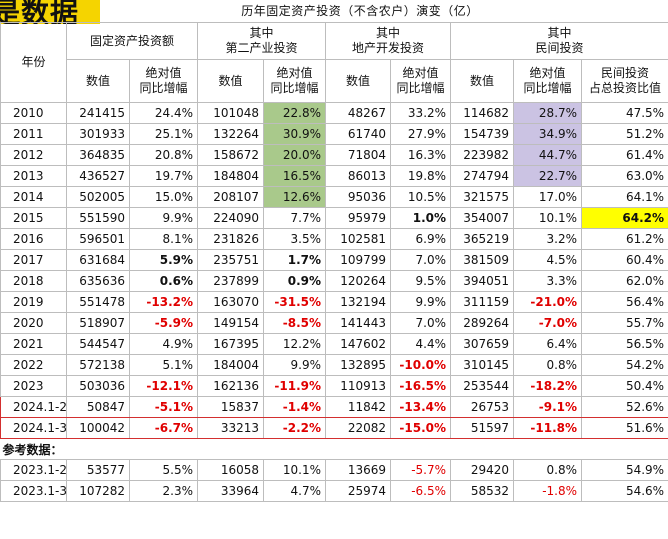 The image size is (668, 539). I want to click on private-value-cell: 274794, so click(482, 176).